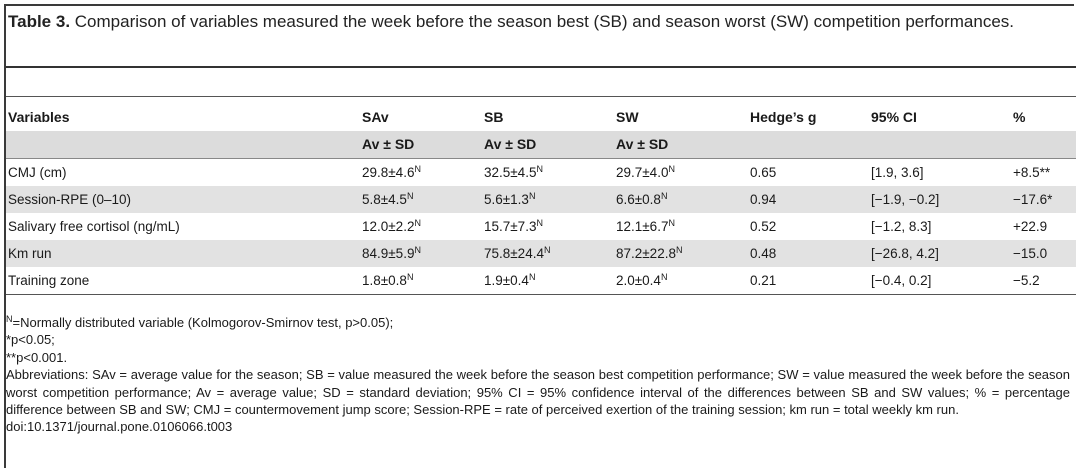 The image size is (1080, 475). What do you see at coordinates (37, 357) in the screenshot?
I see `footnote-p001: **p<0.001.` at bounding box center [37, 357].